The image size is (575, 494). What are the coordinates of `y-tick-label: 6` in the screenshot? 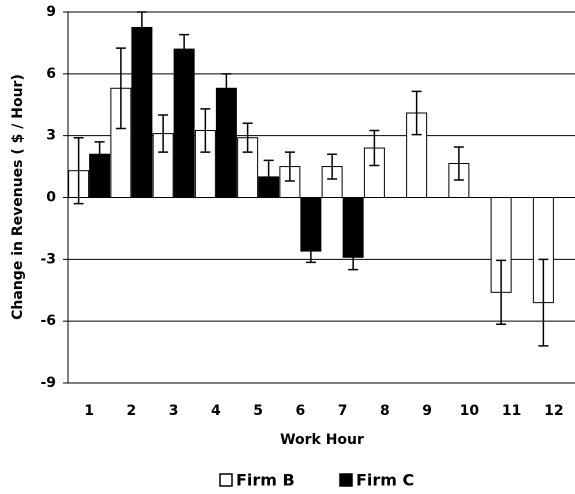 It's located at (51, 74).